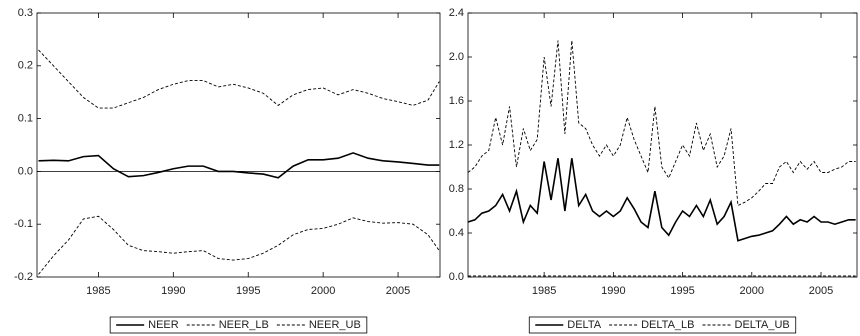  What do you see at coordinates (456, 145) in the screenshot?
I see `y-tick-label: 1.2` at bounding box center [456, 145].